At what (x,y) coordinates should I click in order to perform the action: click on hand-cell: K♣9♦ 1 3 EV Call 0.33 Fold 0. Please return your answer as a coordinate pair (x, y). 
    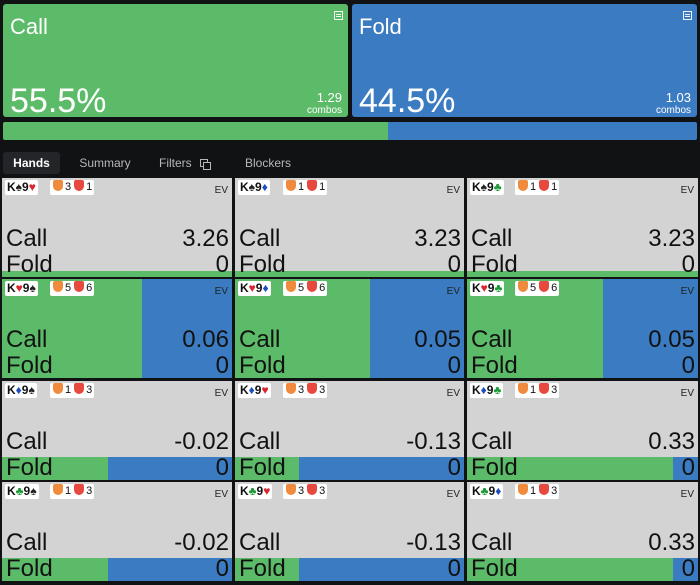
    Looking at the image, I should click on (582, 531).